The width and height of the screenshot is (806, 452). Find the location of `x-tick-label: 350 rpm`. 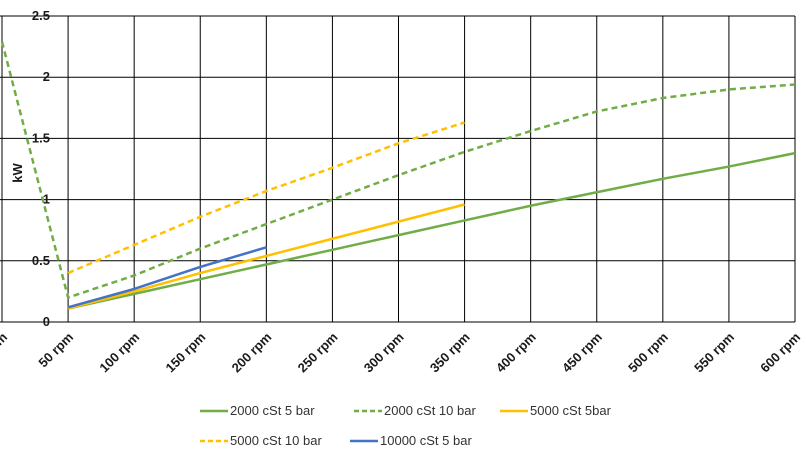

x-tick-label: 350 rpm is located at coordinates (450, 353).